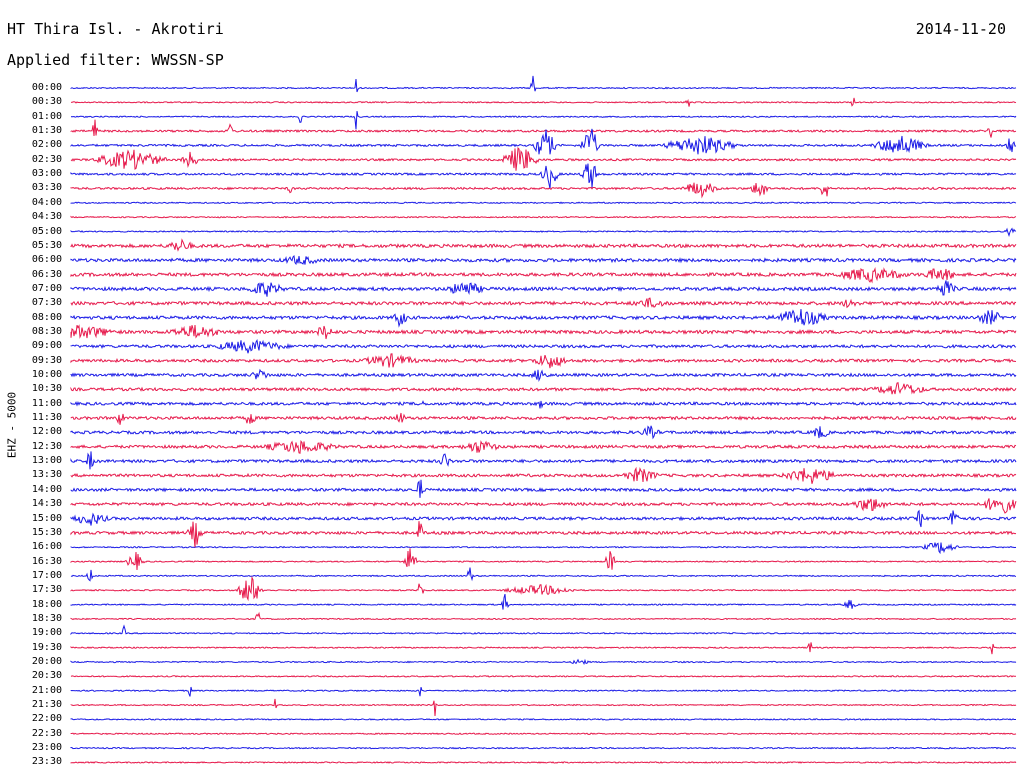  Describe the element at coordinates (46, 174) in the screenshot. I see `hour-label: 03:00` at that location.